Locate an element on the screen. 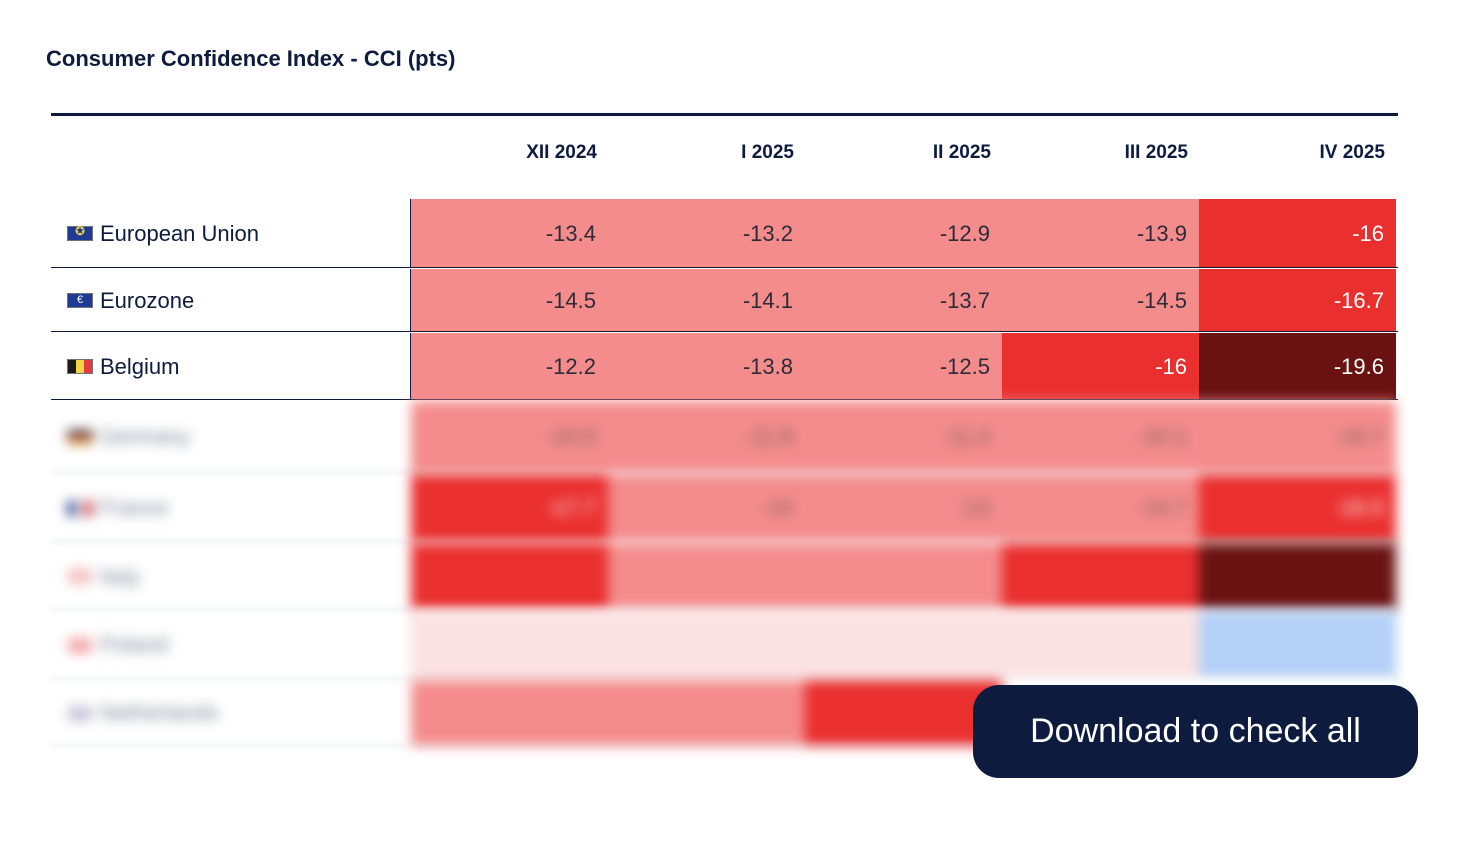  country-label: Netherlands is located at coordinates (230, 713).